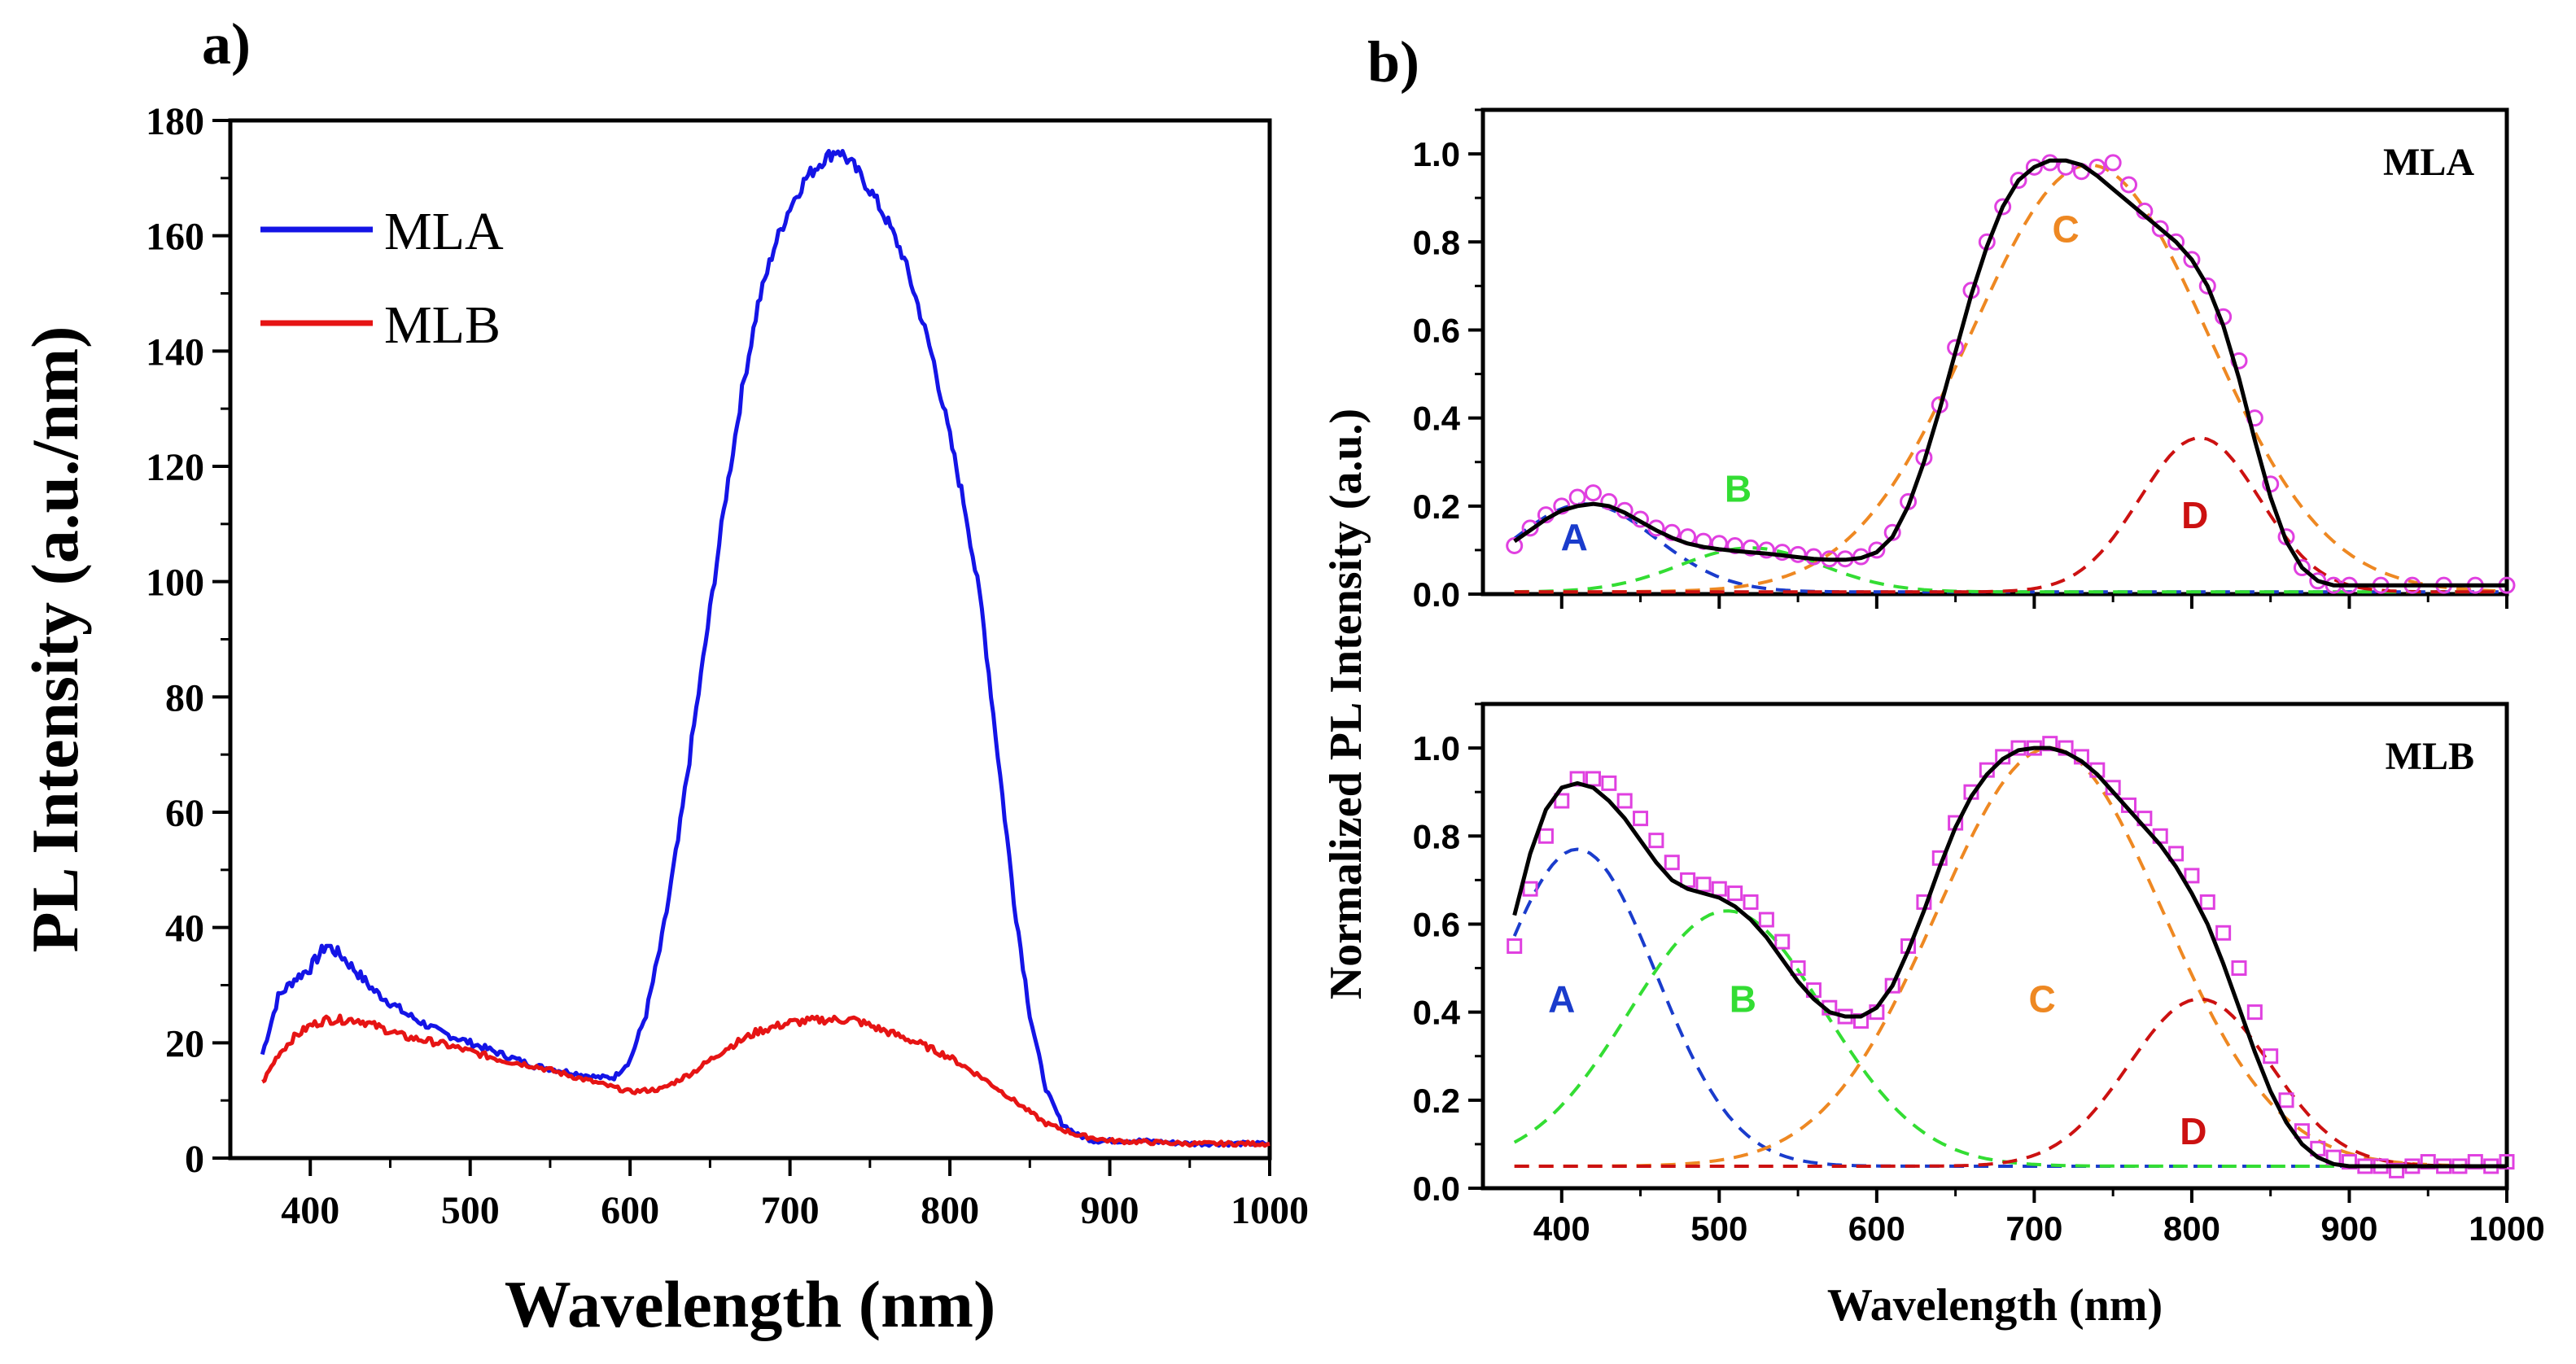  I want to click on panel-b-bottom-component-c, so click(2009, 957).